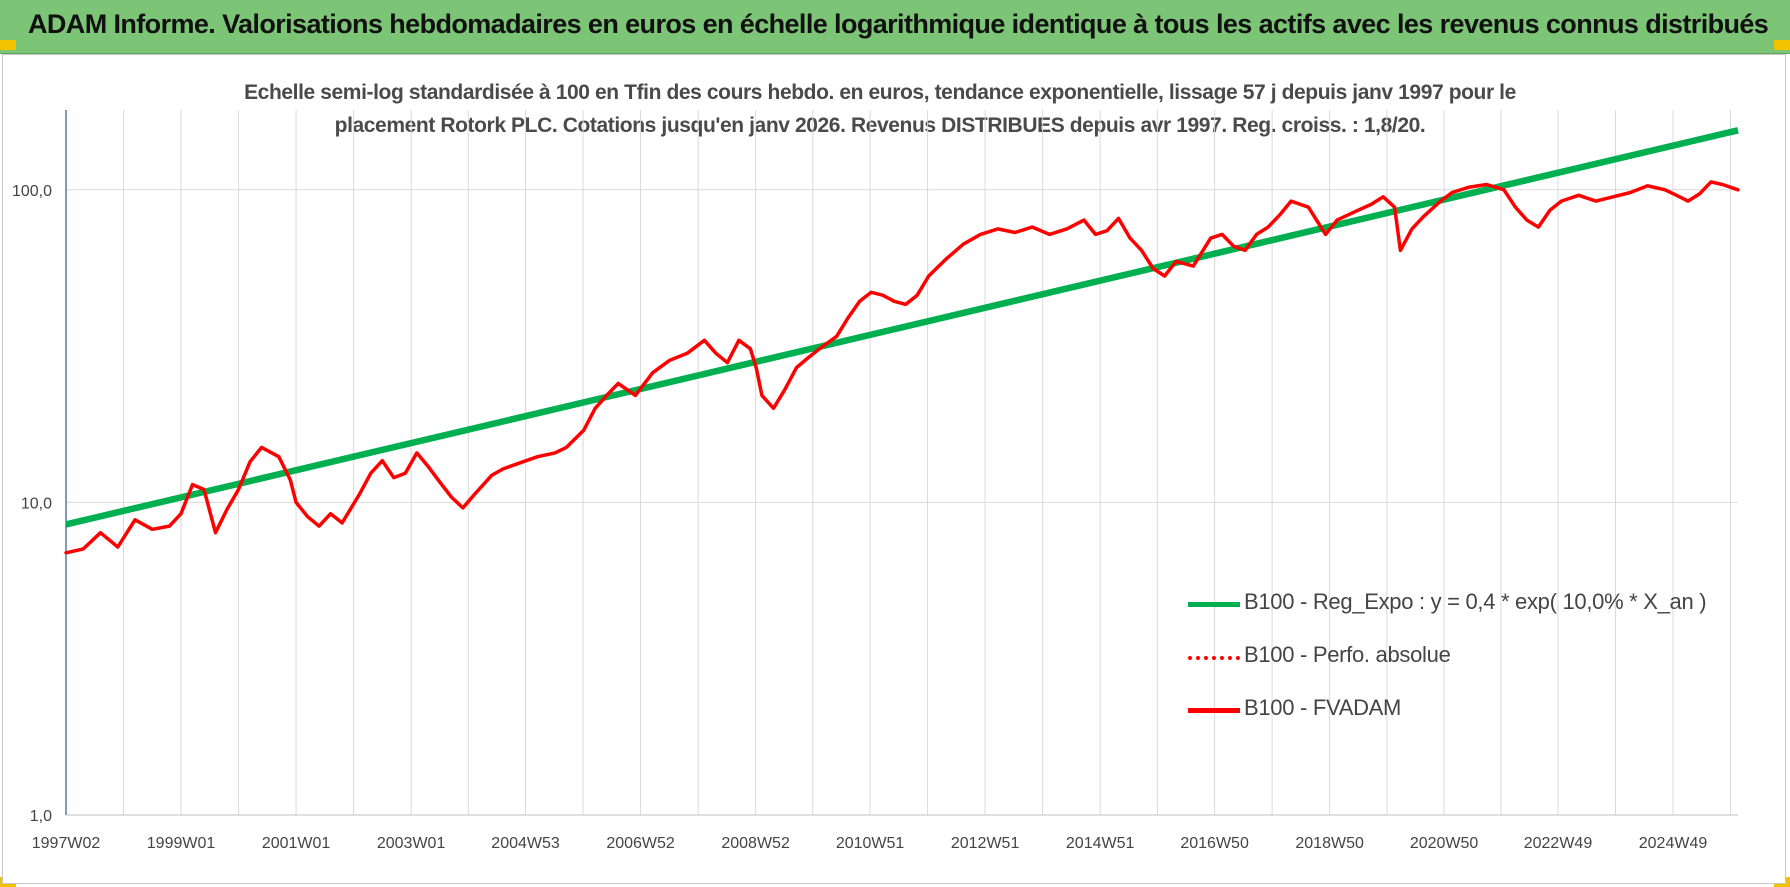 This screenshot has width=1790, height=887. I want to click on x-tick-label: 2016W50, so click(1214, 843).